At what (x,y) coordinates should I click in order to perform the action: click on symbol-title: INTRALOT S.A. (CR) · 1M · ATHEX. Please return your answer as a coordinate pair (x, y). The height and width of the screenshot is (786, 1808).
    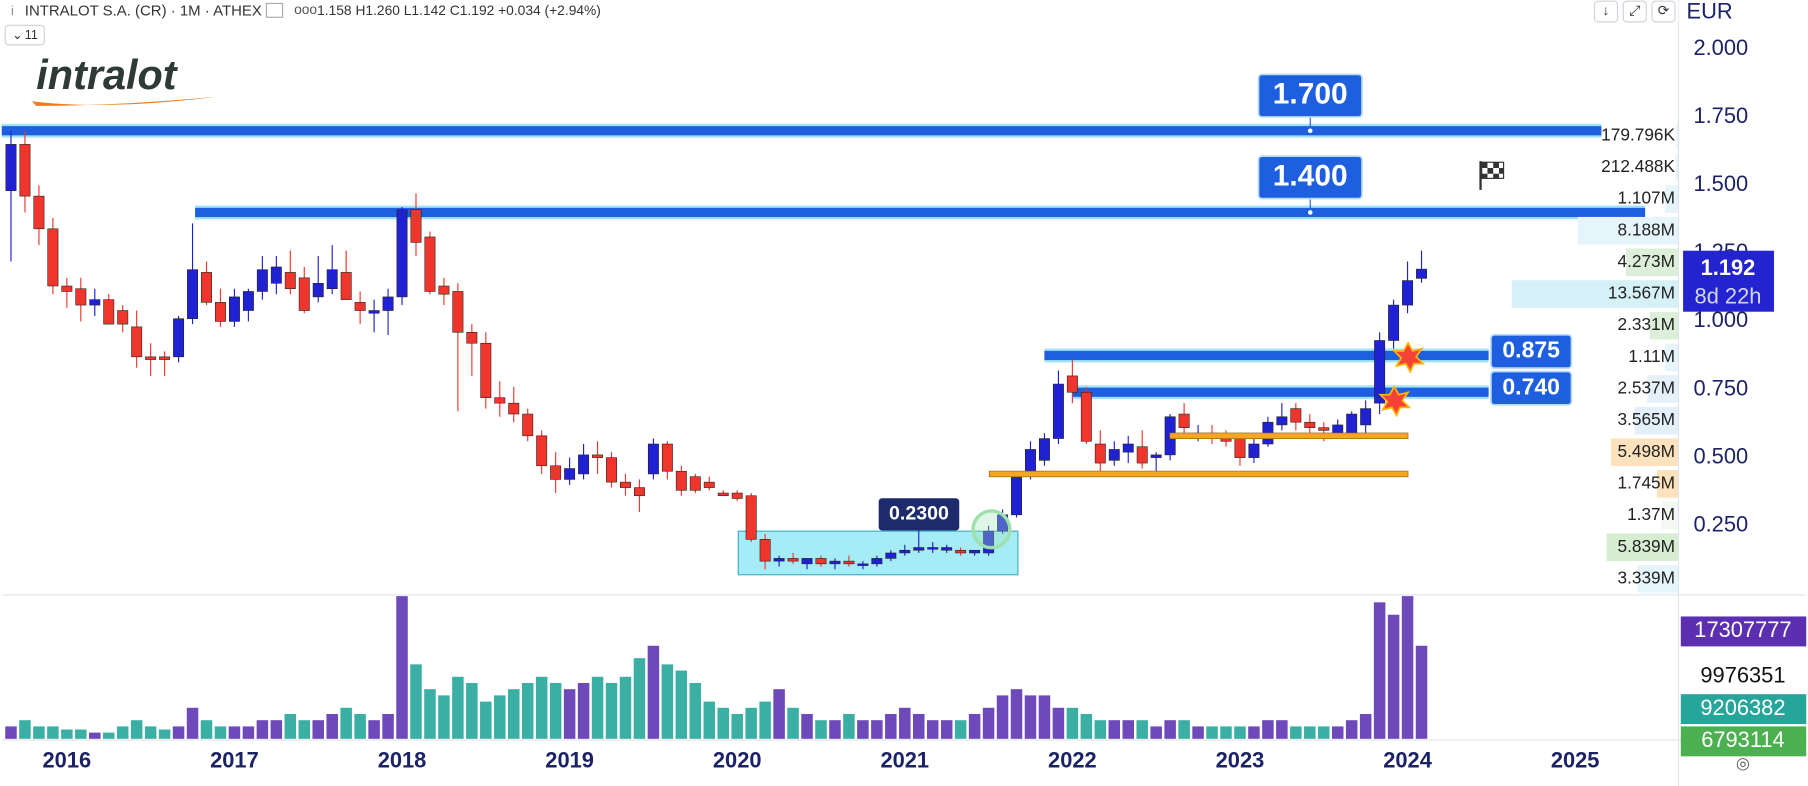
    Looking at the image, I should click on (143, 10).